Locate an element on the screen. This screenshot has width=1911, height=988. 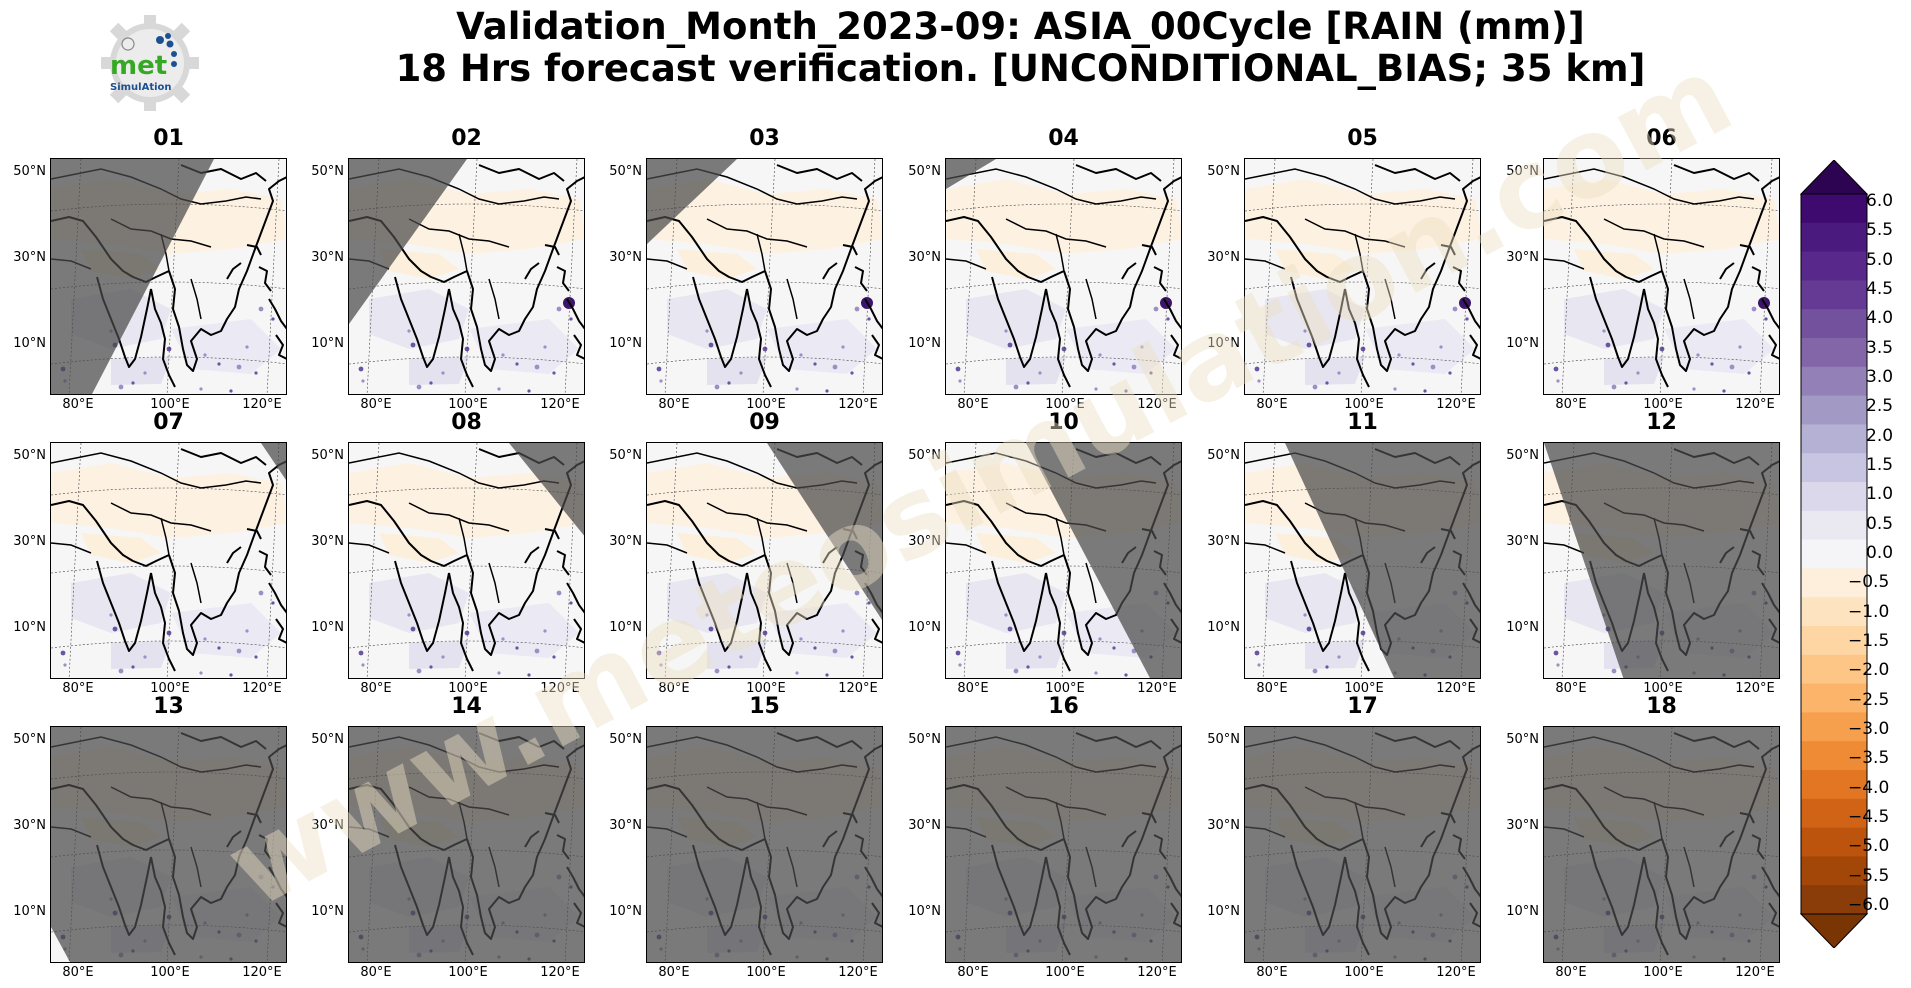
map-panel-05: 05 50°N 30°N 10°N 80°E 100°E 120°E is located at coordinates (1344, 269).